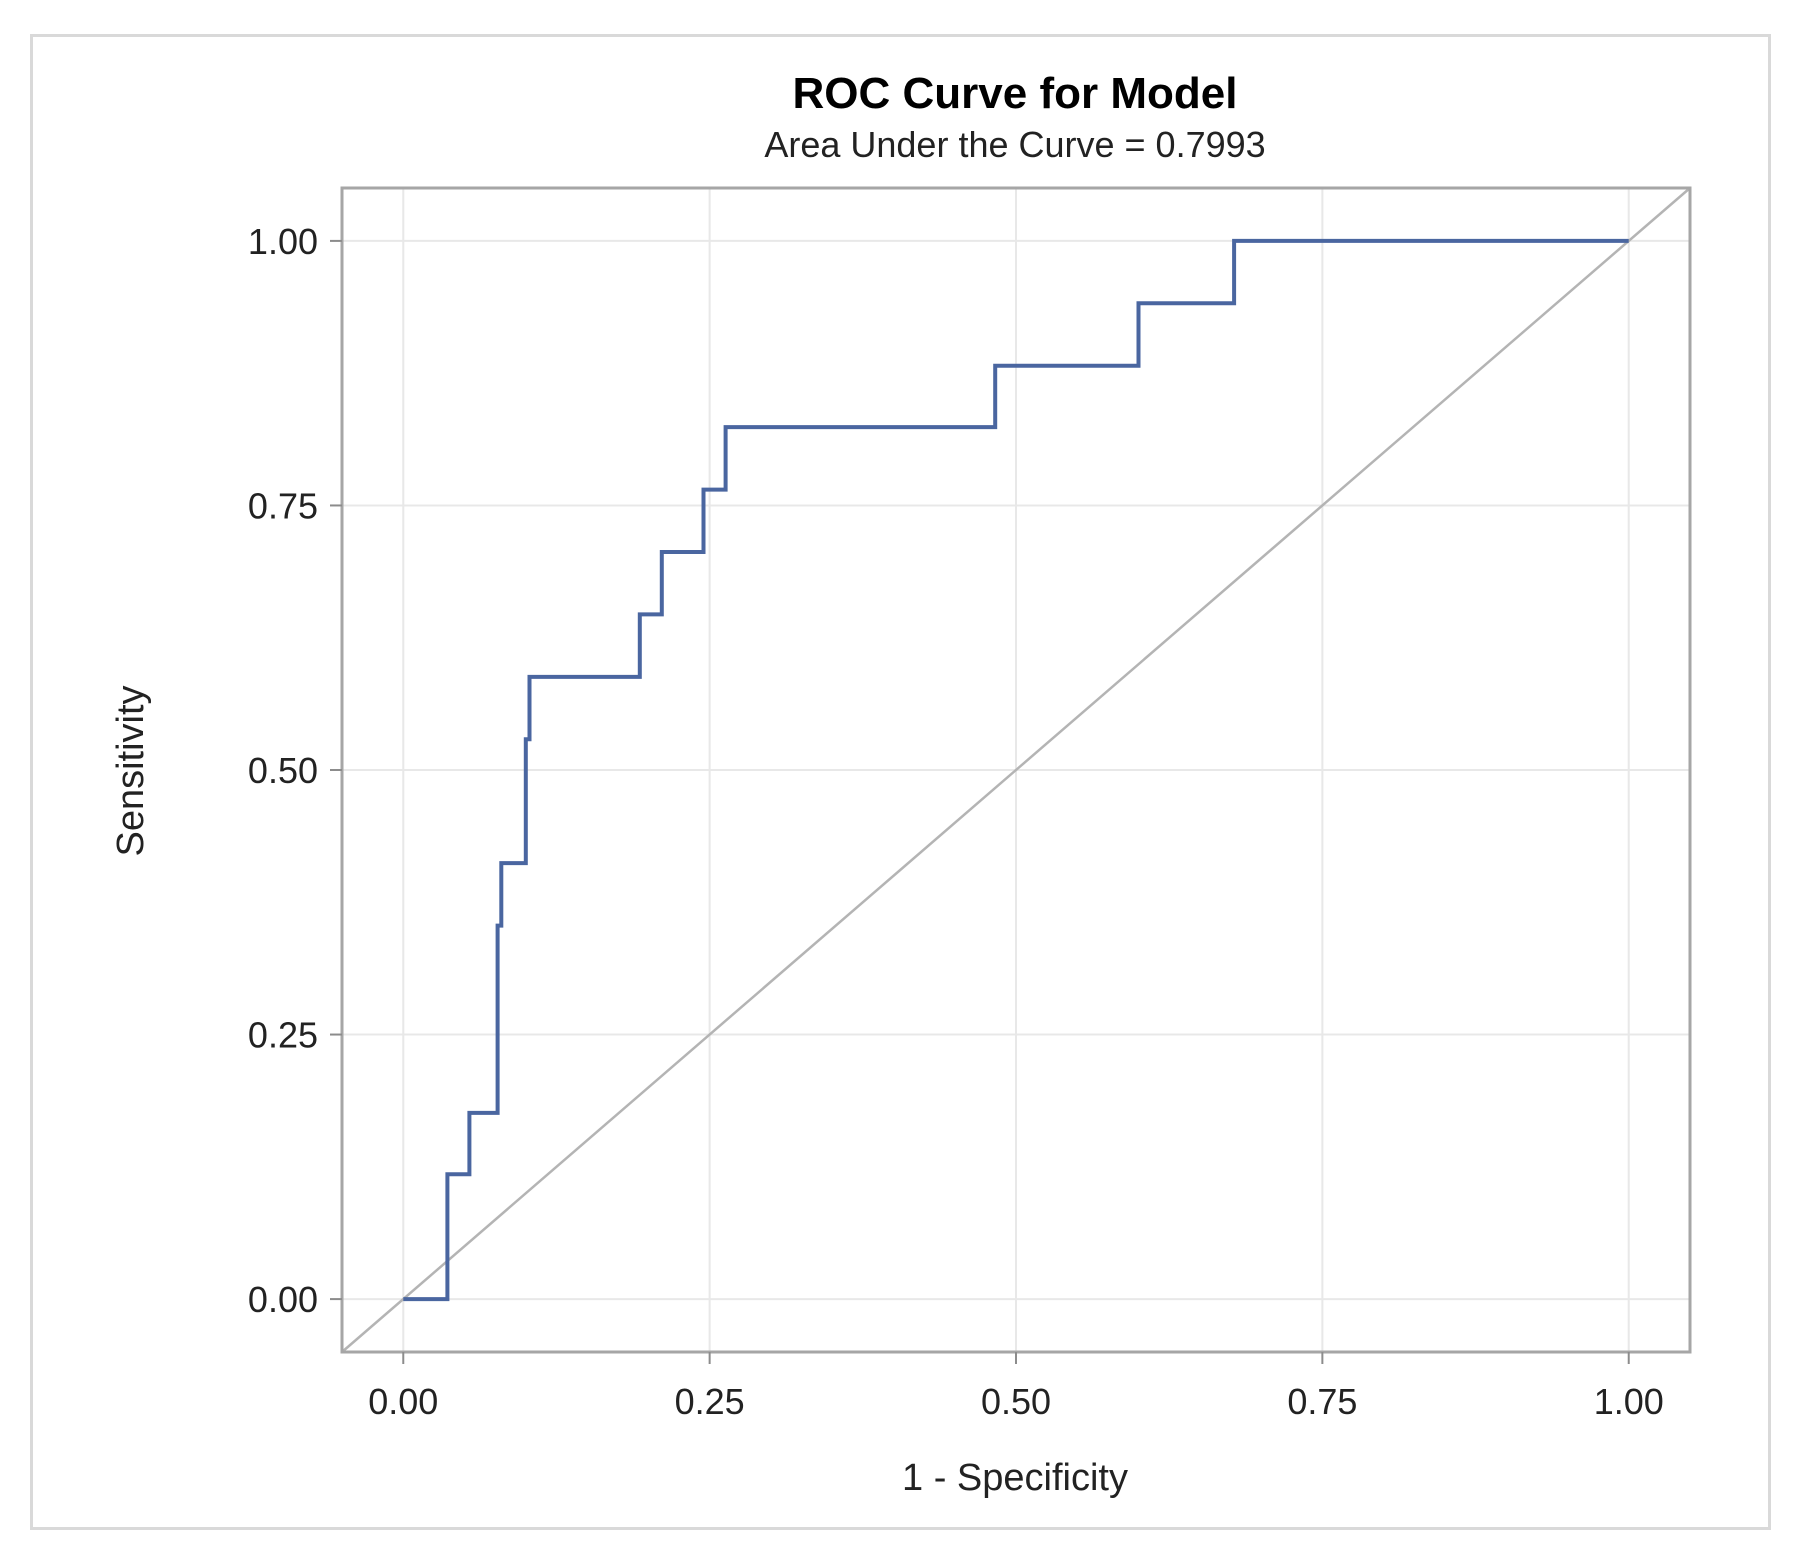 Image resolution: width=1801 pixels, height=1564 pixels. I want to click on y-axis-label: Sensitivity, so click(131, 770).